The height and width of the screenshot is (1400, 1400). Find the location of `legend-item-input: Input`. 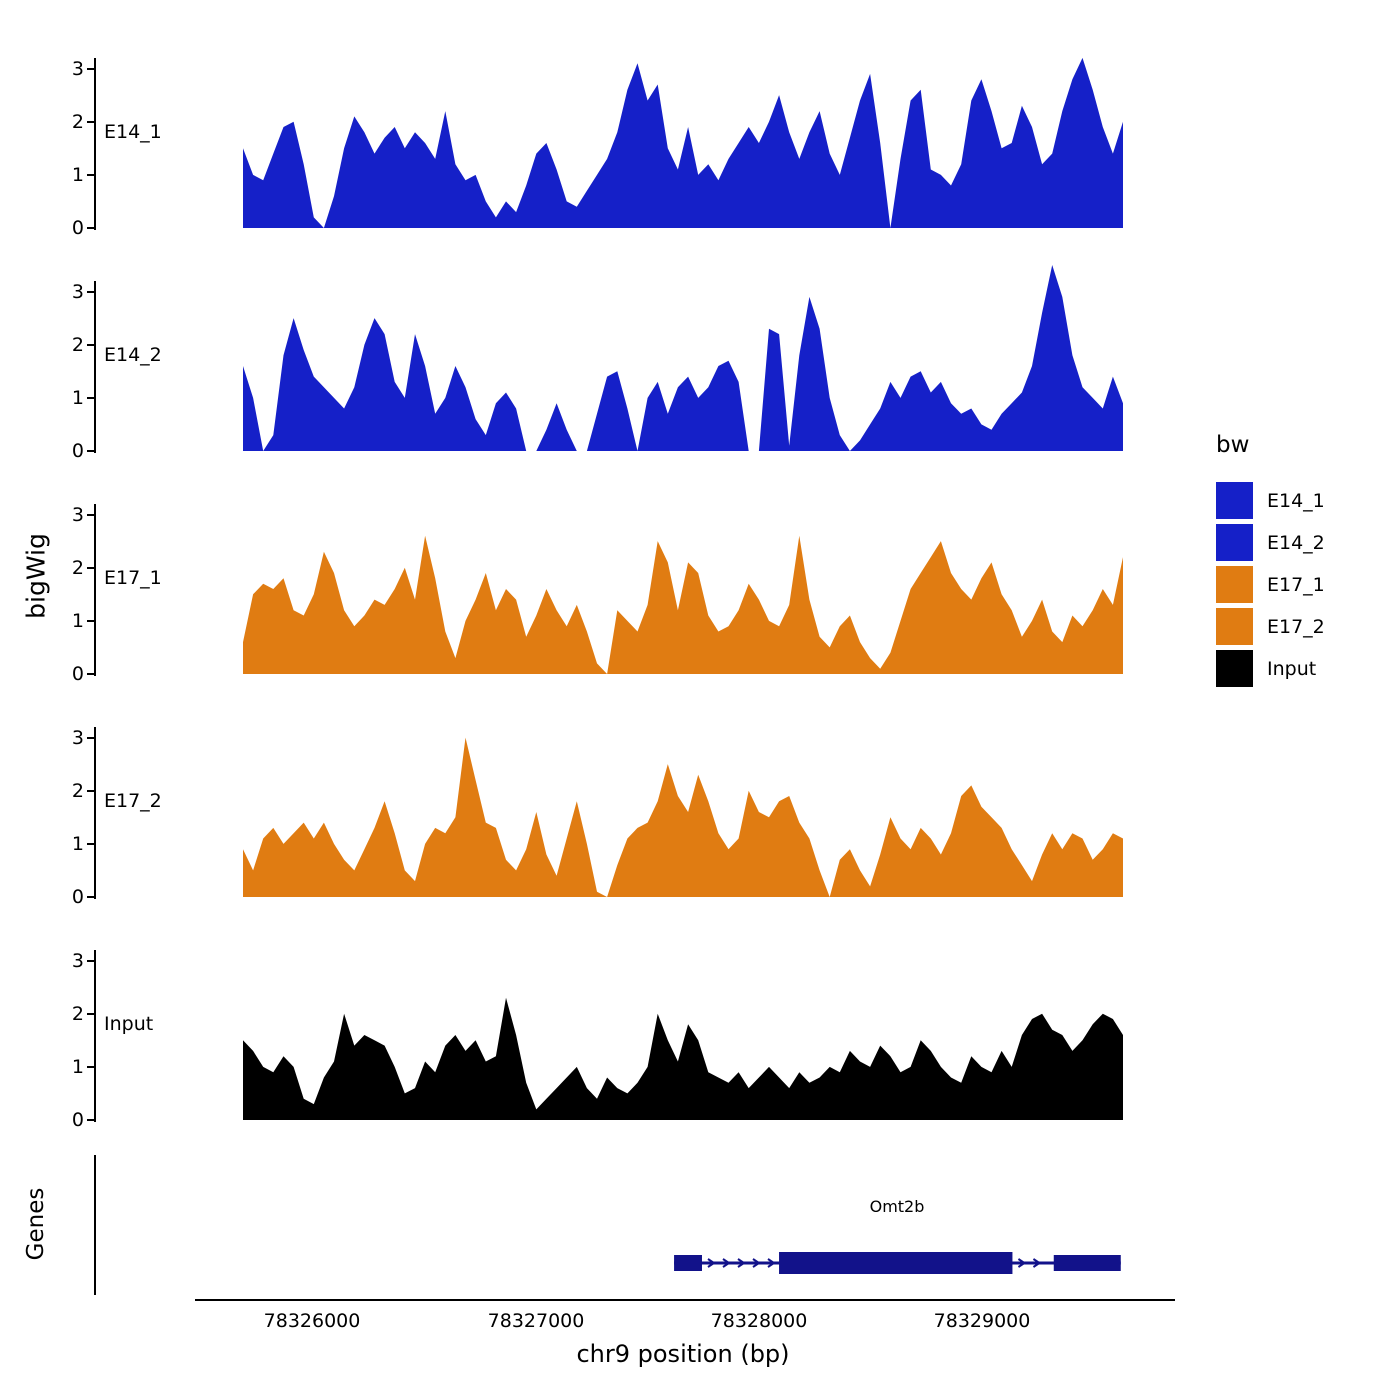

legend-item-input: Input is located at coordinates (1270, 668).